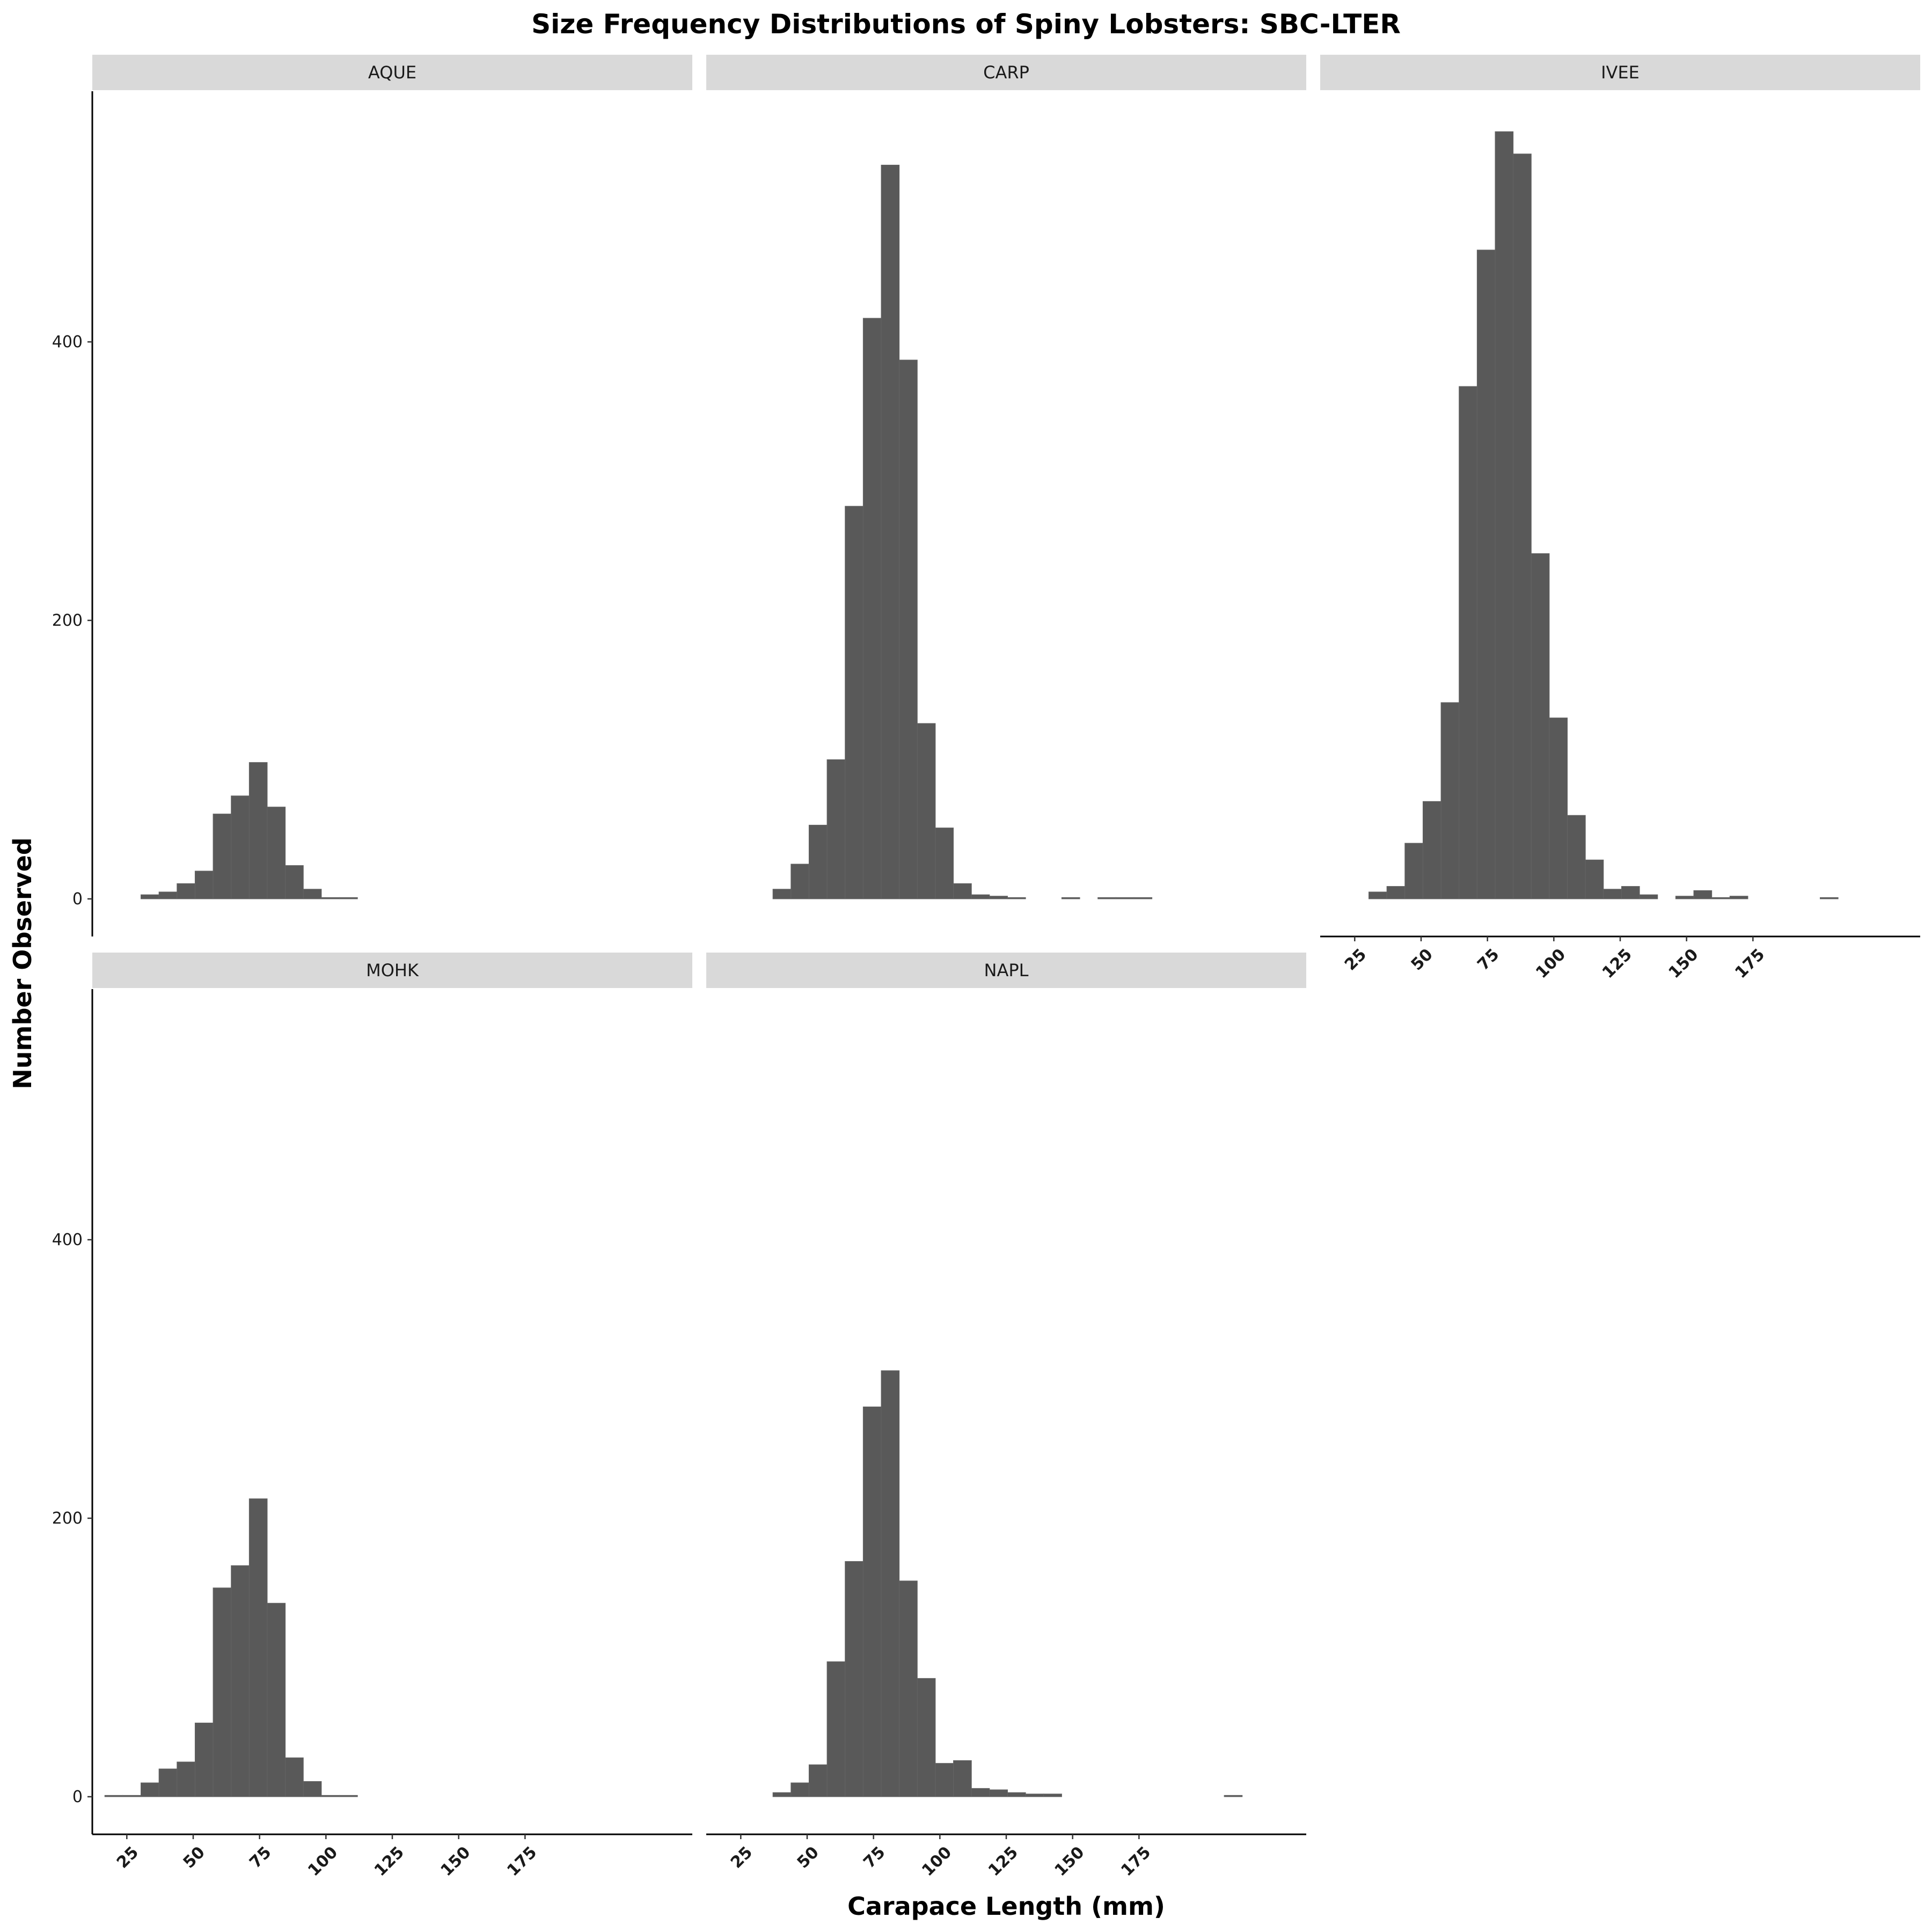  What do you see at coordinates (67, 1518) in the screenshot?
I see `y-tick-label: 200` at bounding box center [67, 1518].